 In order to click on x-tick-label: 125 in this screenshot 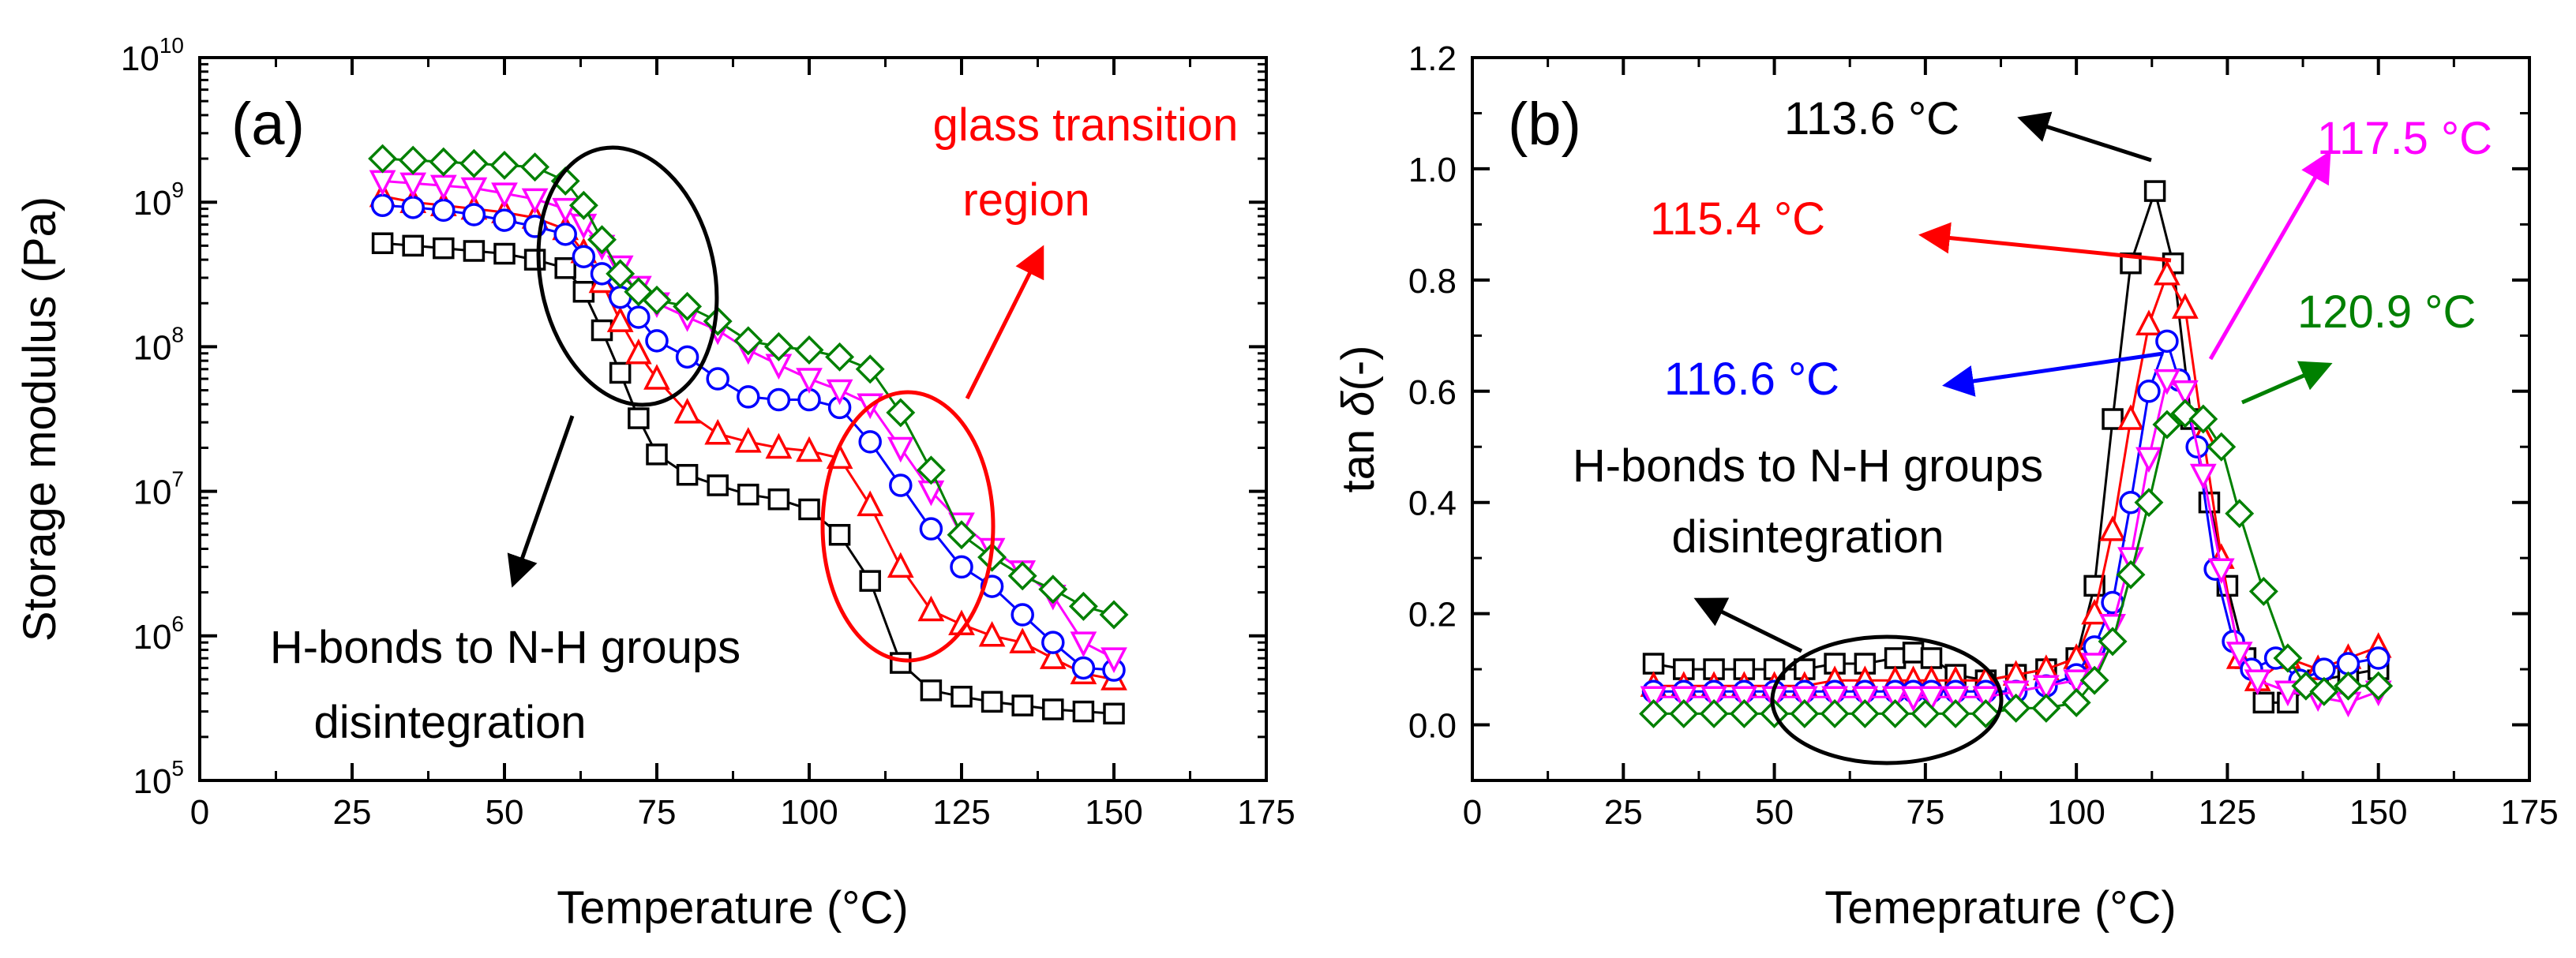, I will do `click(2227, 813)`.